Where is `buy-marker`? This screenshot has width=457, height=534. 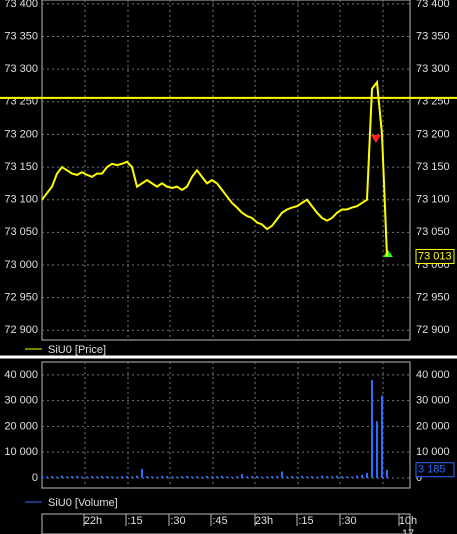 buy-marker is located at coordinates (388, 253).